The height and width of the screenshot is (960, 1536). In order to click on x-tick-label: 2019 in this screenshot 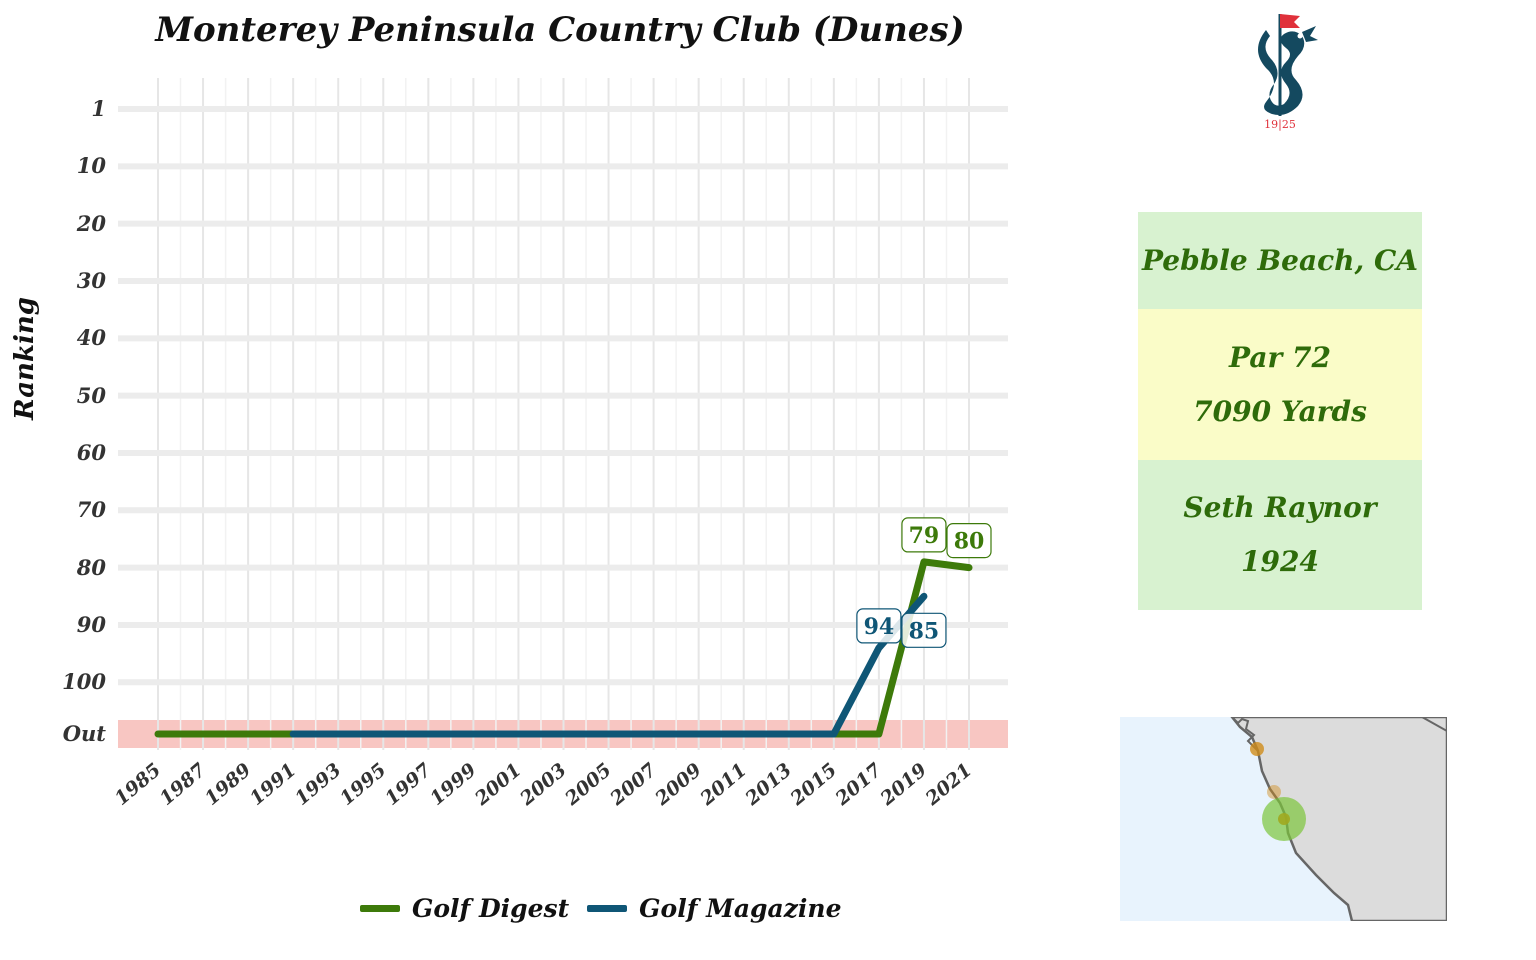, I will do `click(903, 784)`.